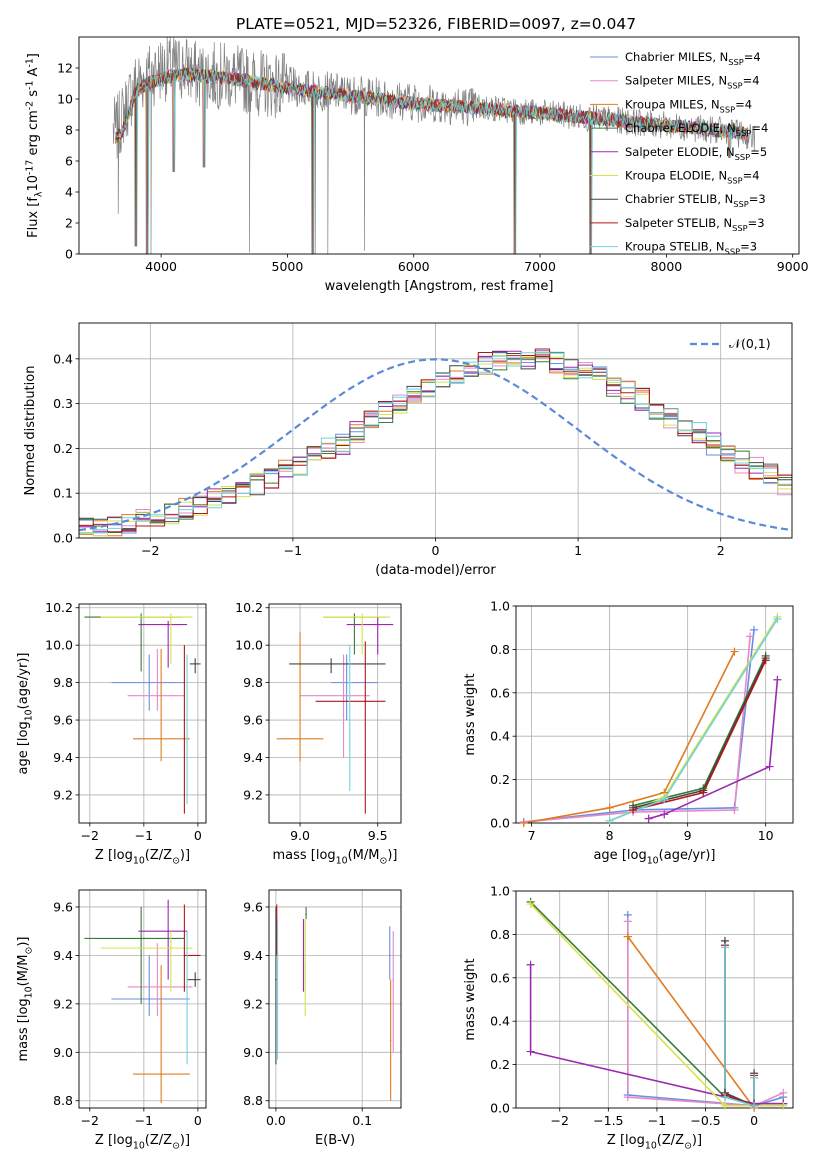  What do you see at coordinates (35, 145) in the screenshot?
I see `y-axis-label: Flux [fλ10-17 erg cm-2 s-1 A-1]` at bounding box center [35, 145].